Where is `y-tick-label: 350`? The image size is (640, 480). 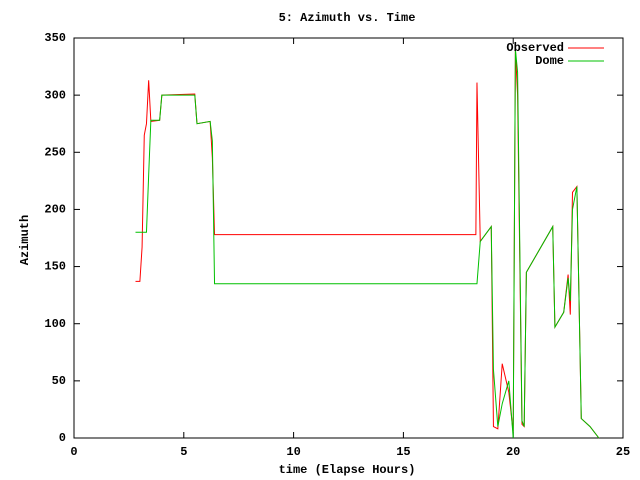 y-tick-label: 350 is located at coordinates (55, 38).